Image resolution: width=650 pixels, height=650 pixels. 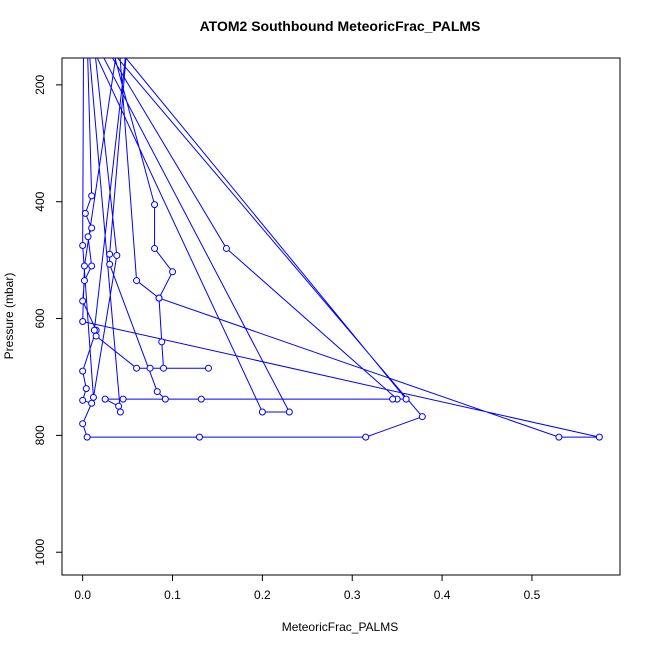 I want to click on y-tick-label: 200, so click(x=40, y=85).